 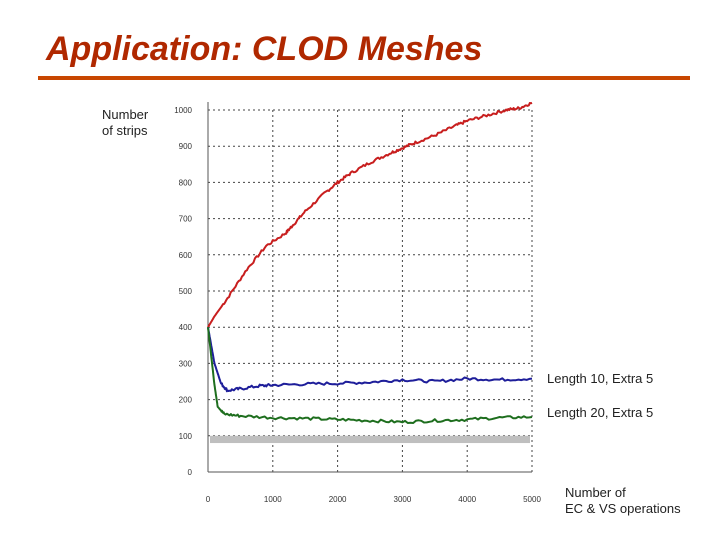 I want to click on slide-title: Application: CLOD Meshes, so click(x=264, y=49).